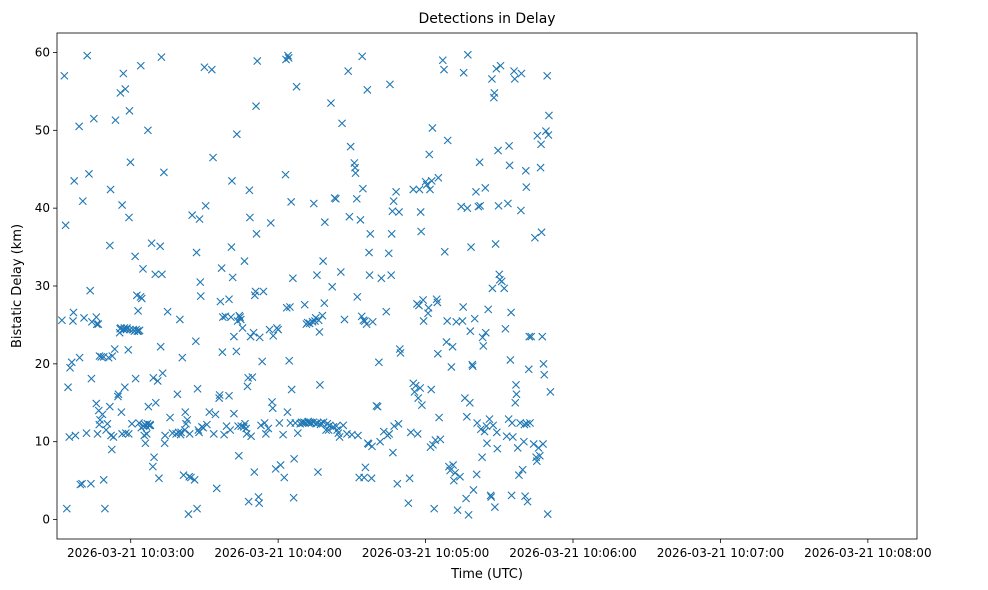  I want to click on y-tick-label: 40, so click(42, 208).